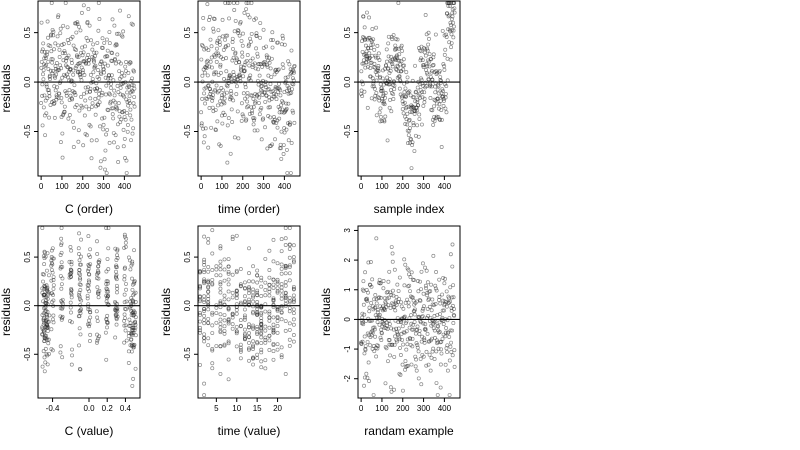 The width and height of the screenshot is (800, 450). I want to click on y-axis-title: residuals, so click(326, 88).